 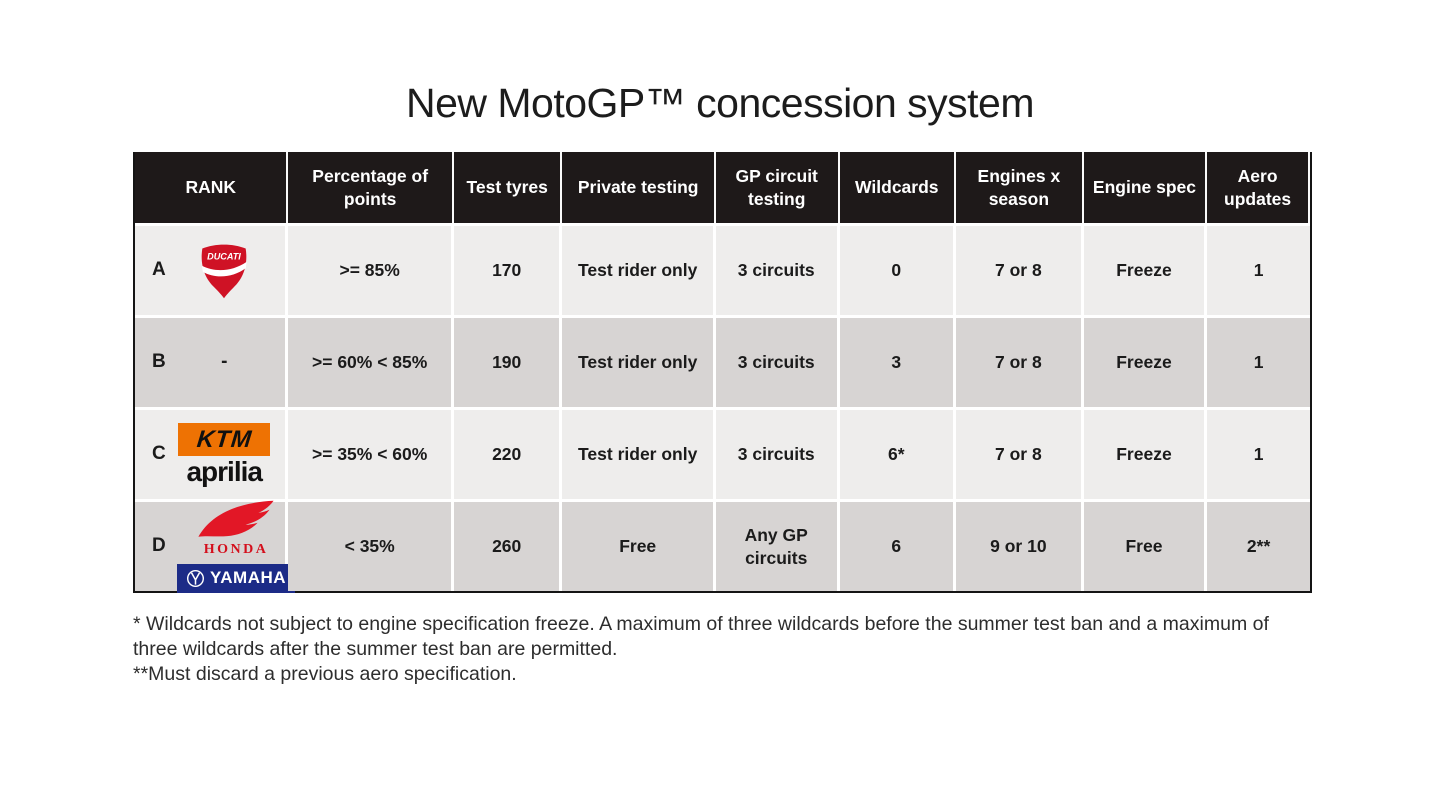 What do you see at coordinates (212, 187) in the screenshot?
I see `column-header-rank: RANK` at bounding box center [212, 187].